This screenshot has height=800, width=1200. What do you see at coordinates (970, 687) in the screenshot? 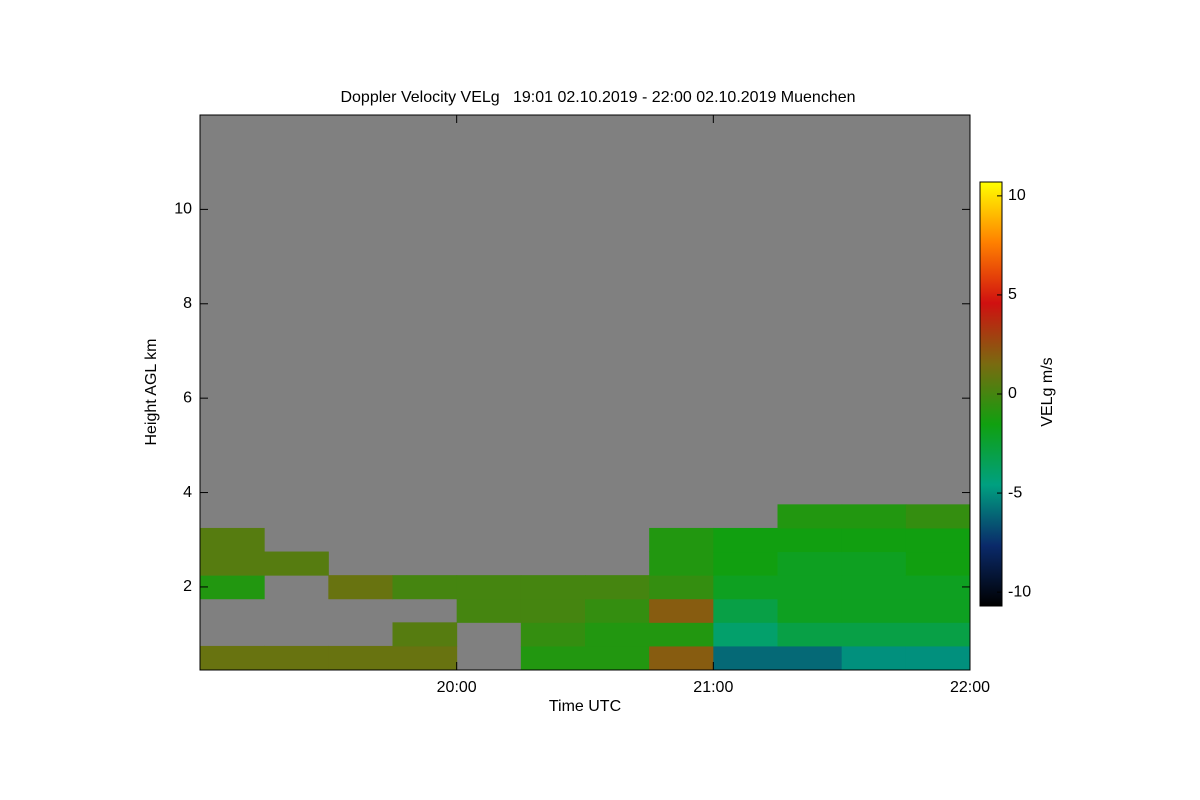
I see `x-tick-label: 22:00` at bounding box center [970, 687].